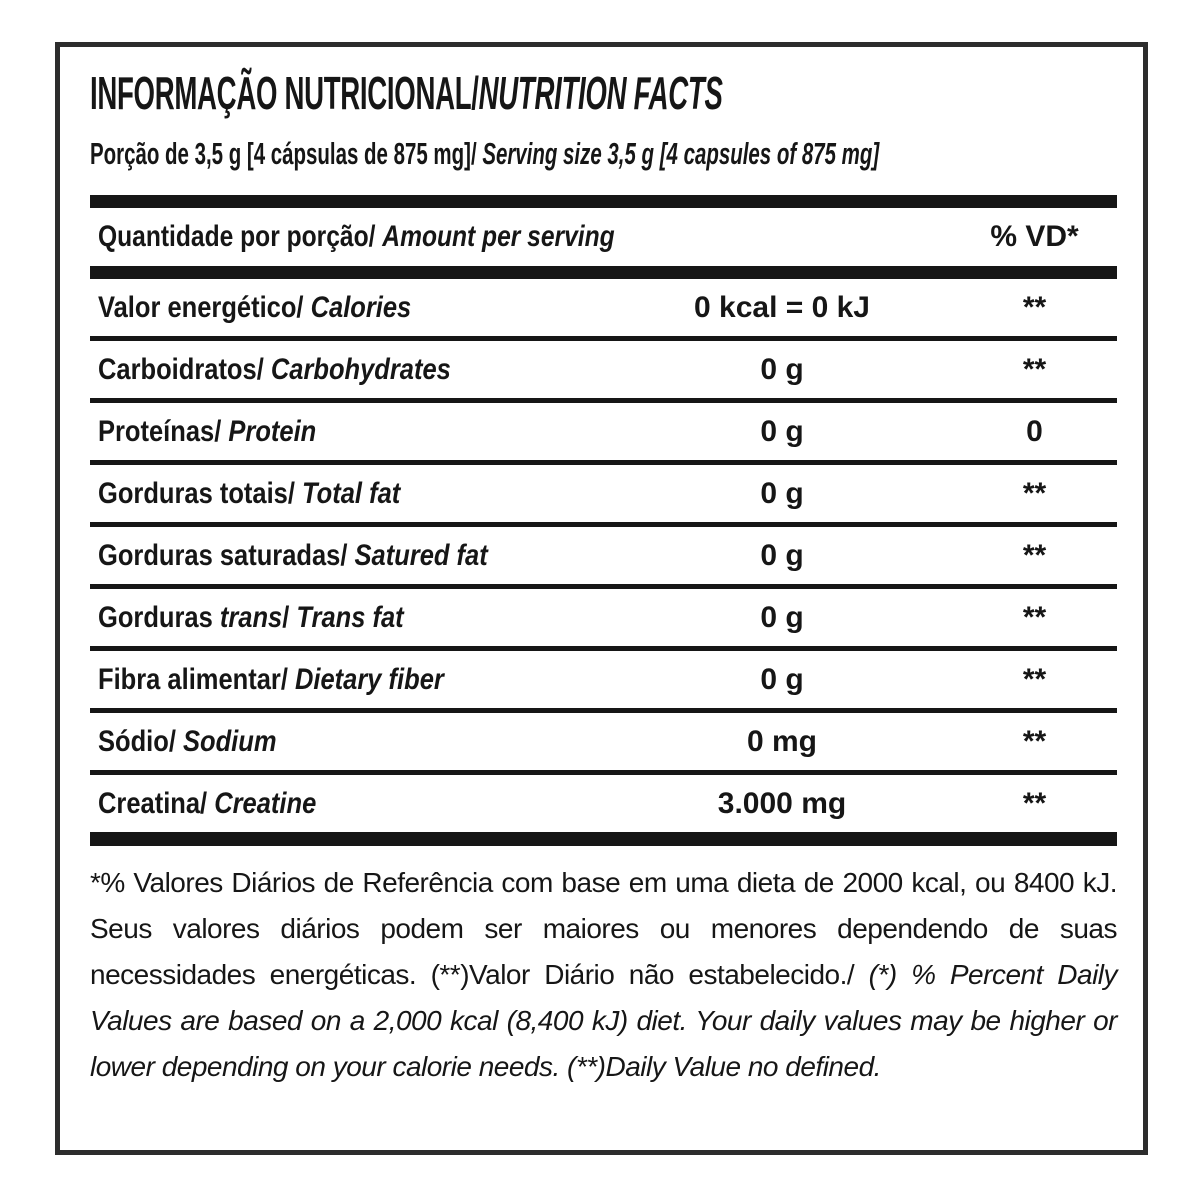  I want to click on nutrient-name-pt: Proteínas, so click(156, 431).